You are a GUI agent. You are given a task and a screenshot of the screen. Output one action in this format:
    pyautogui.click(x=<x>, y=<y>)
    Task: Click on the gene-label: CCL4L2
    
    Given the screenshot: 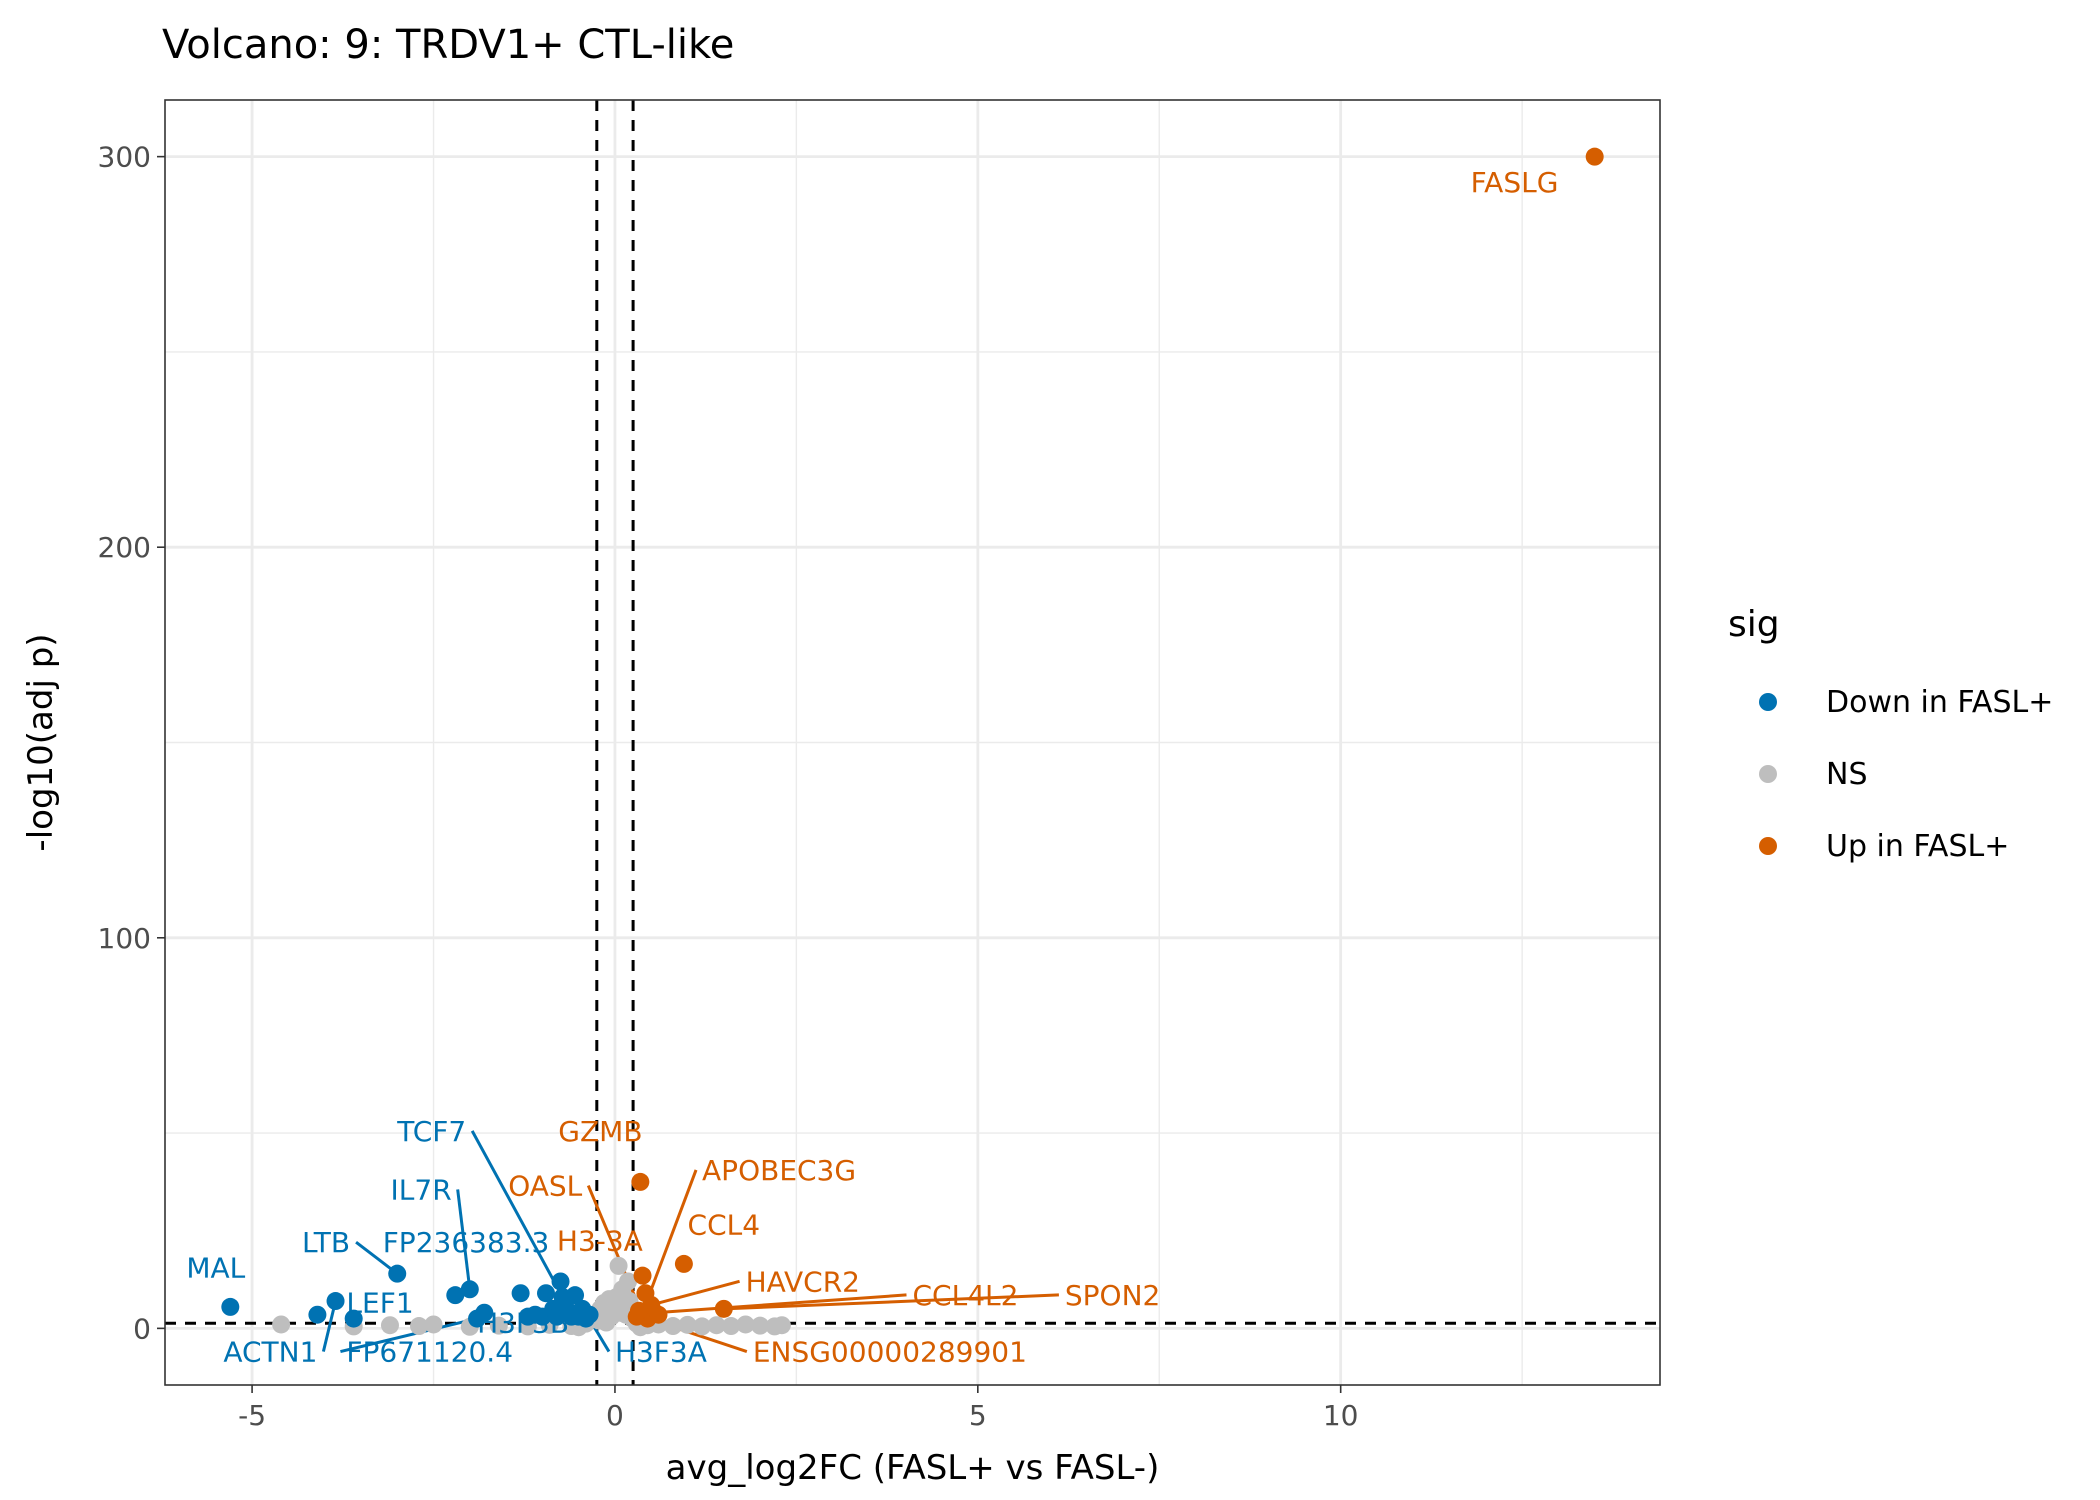 What is the action you would take?
    pyautogui.click(x=966, y=1295)
    